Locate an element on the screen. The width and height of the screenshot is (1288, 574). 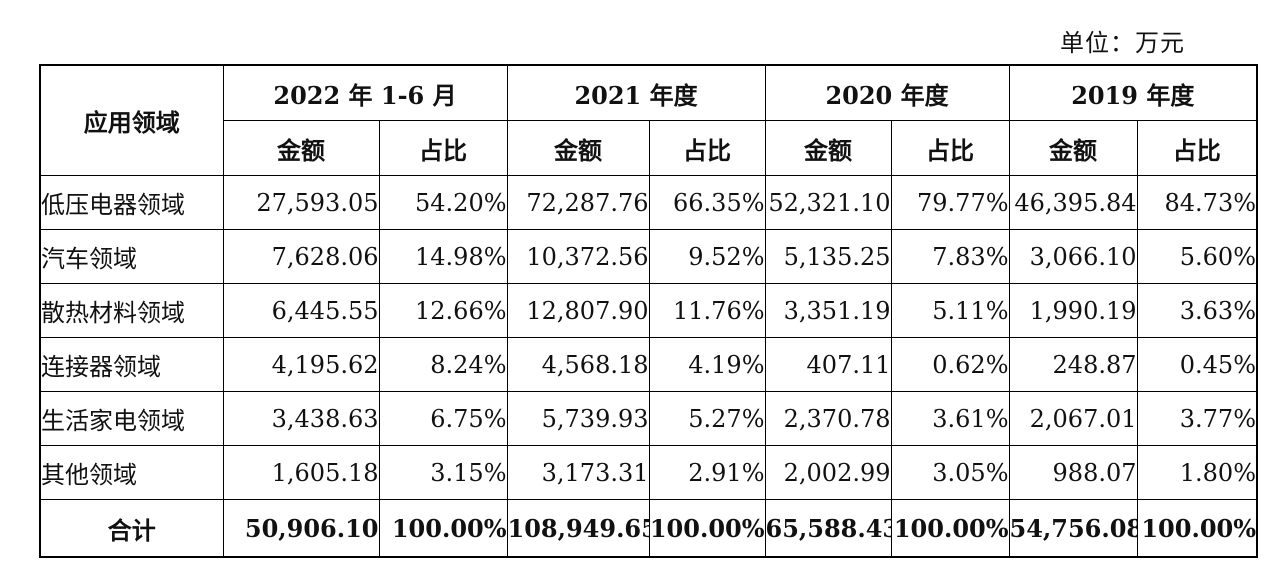
amount-cell: 65,588.43 is located at coordinates (828, 528).